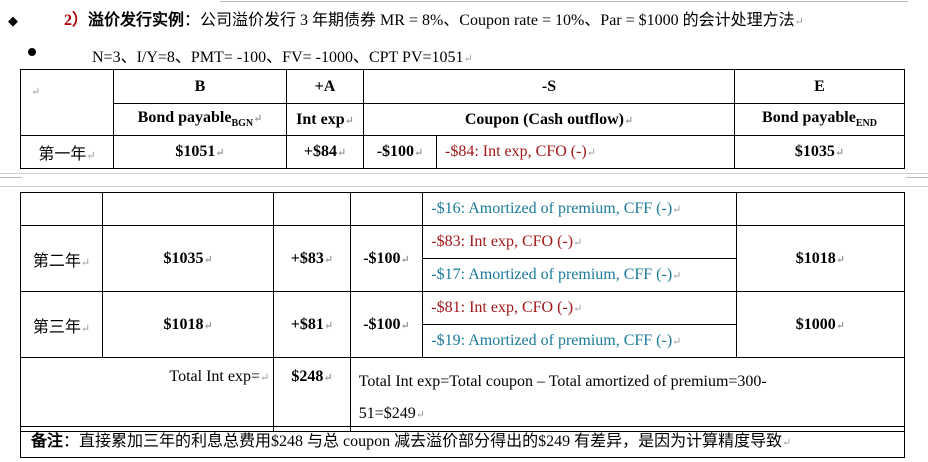 Image resolution: width=928 pixels, height=462 pixels. What do you see at coordinates (579, 308) in the screenshot?
I see `year-3-cfo: -$81: Int exp, CFO (-)↵` at bounding box center [579, 308].